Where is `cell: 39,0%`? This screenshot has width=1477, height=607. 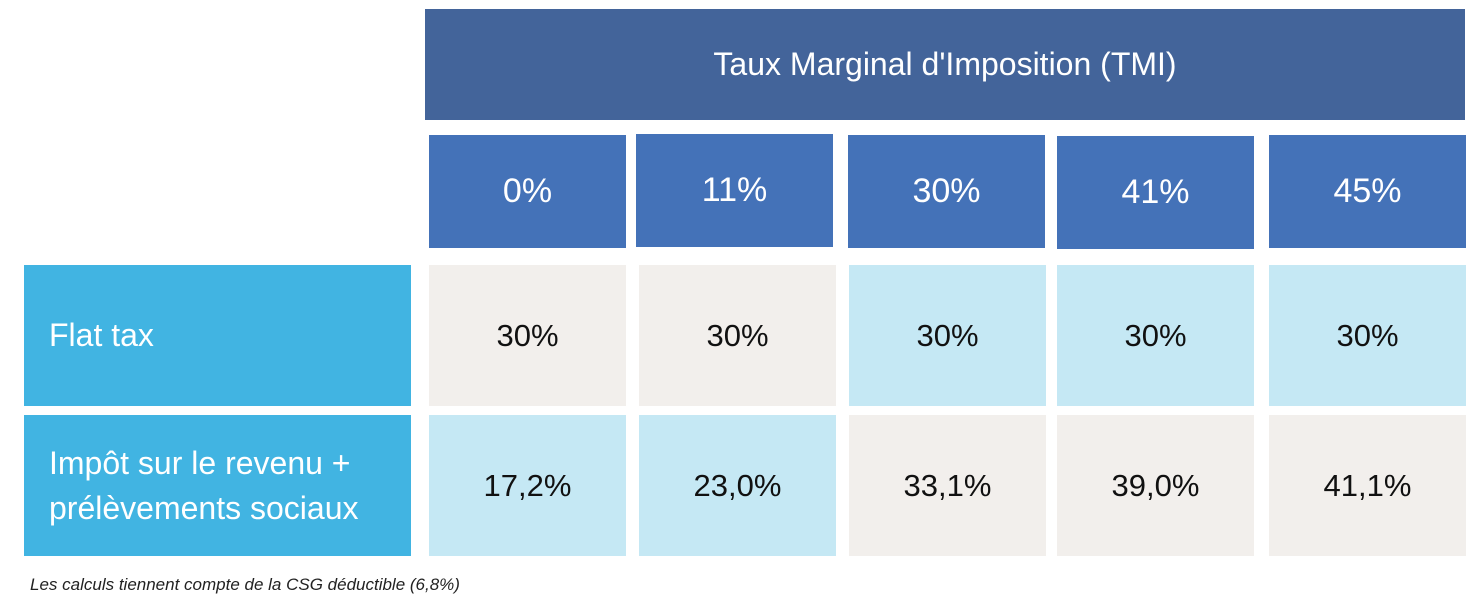 cell: 39,0% is located at coordinates (1155, 485).